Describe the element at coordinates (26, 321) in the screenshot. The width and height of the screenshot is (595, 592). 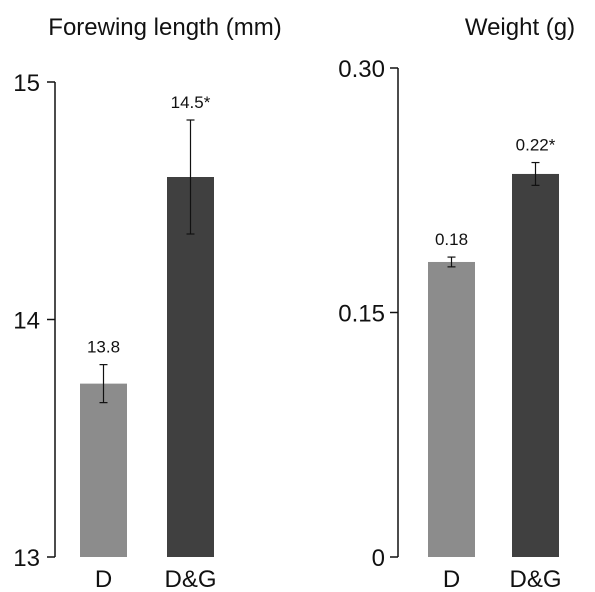
I see `y-tick-label: 14` at that location.